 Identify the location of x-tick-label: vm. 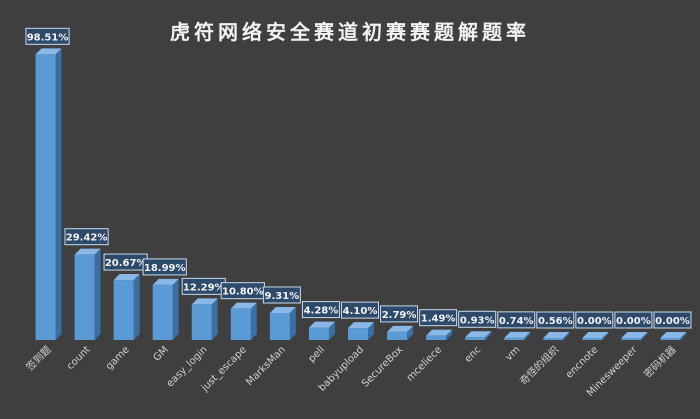
(512, 353).